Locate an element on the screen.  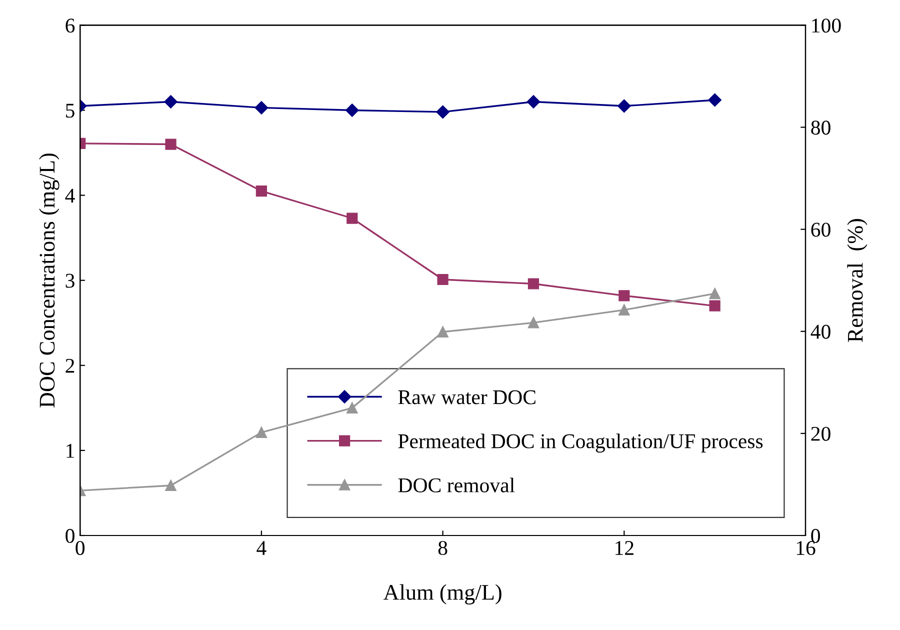
x-axis-title: Alum (mg/L) is located at coordinates (442, 594).